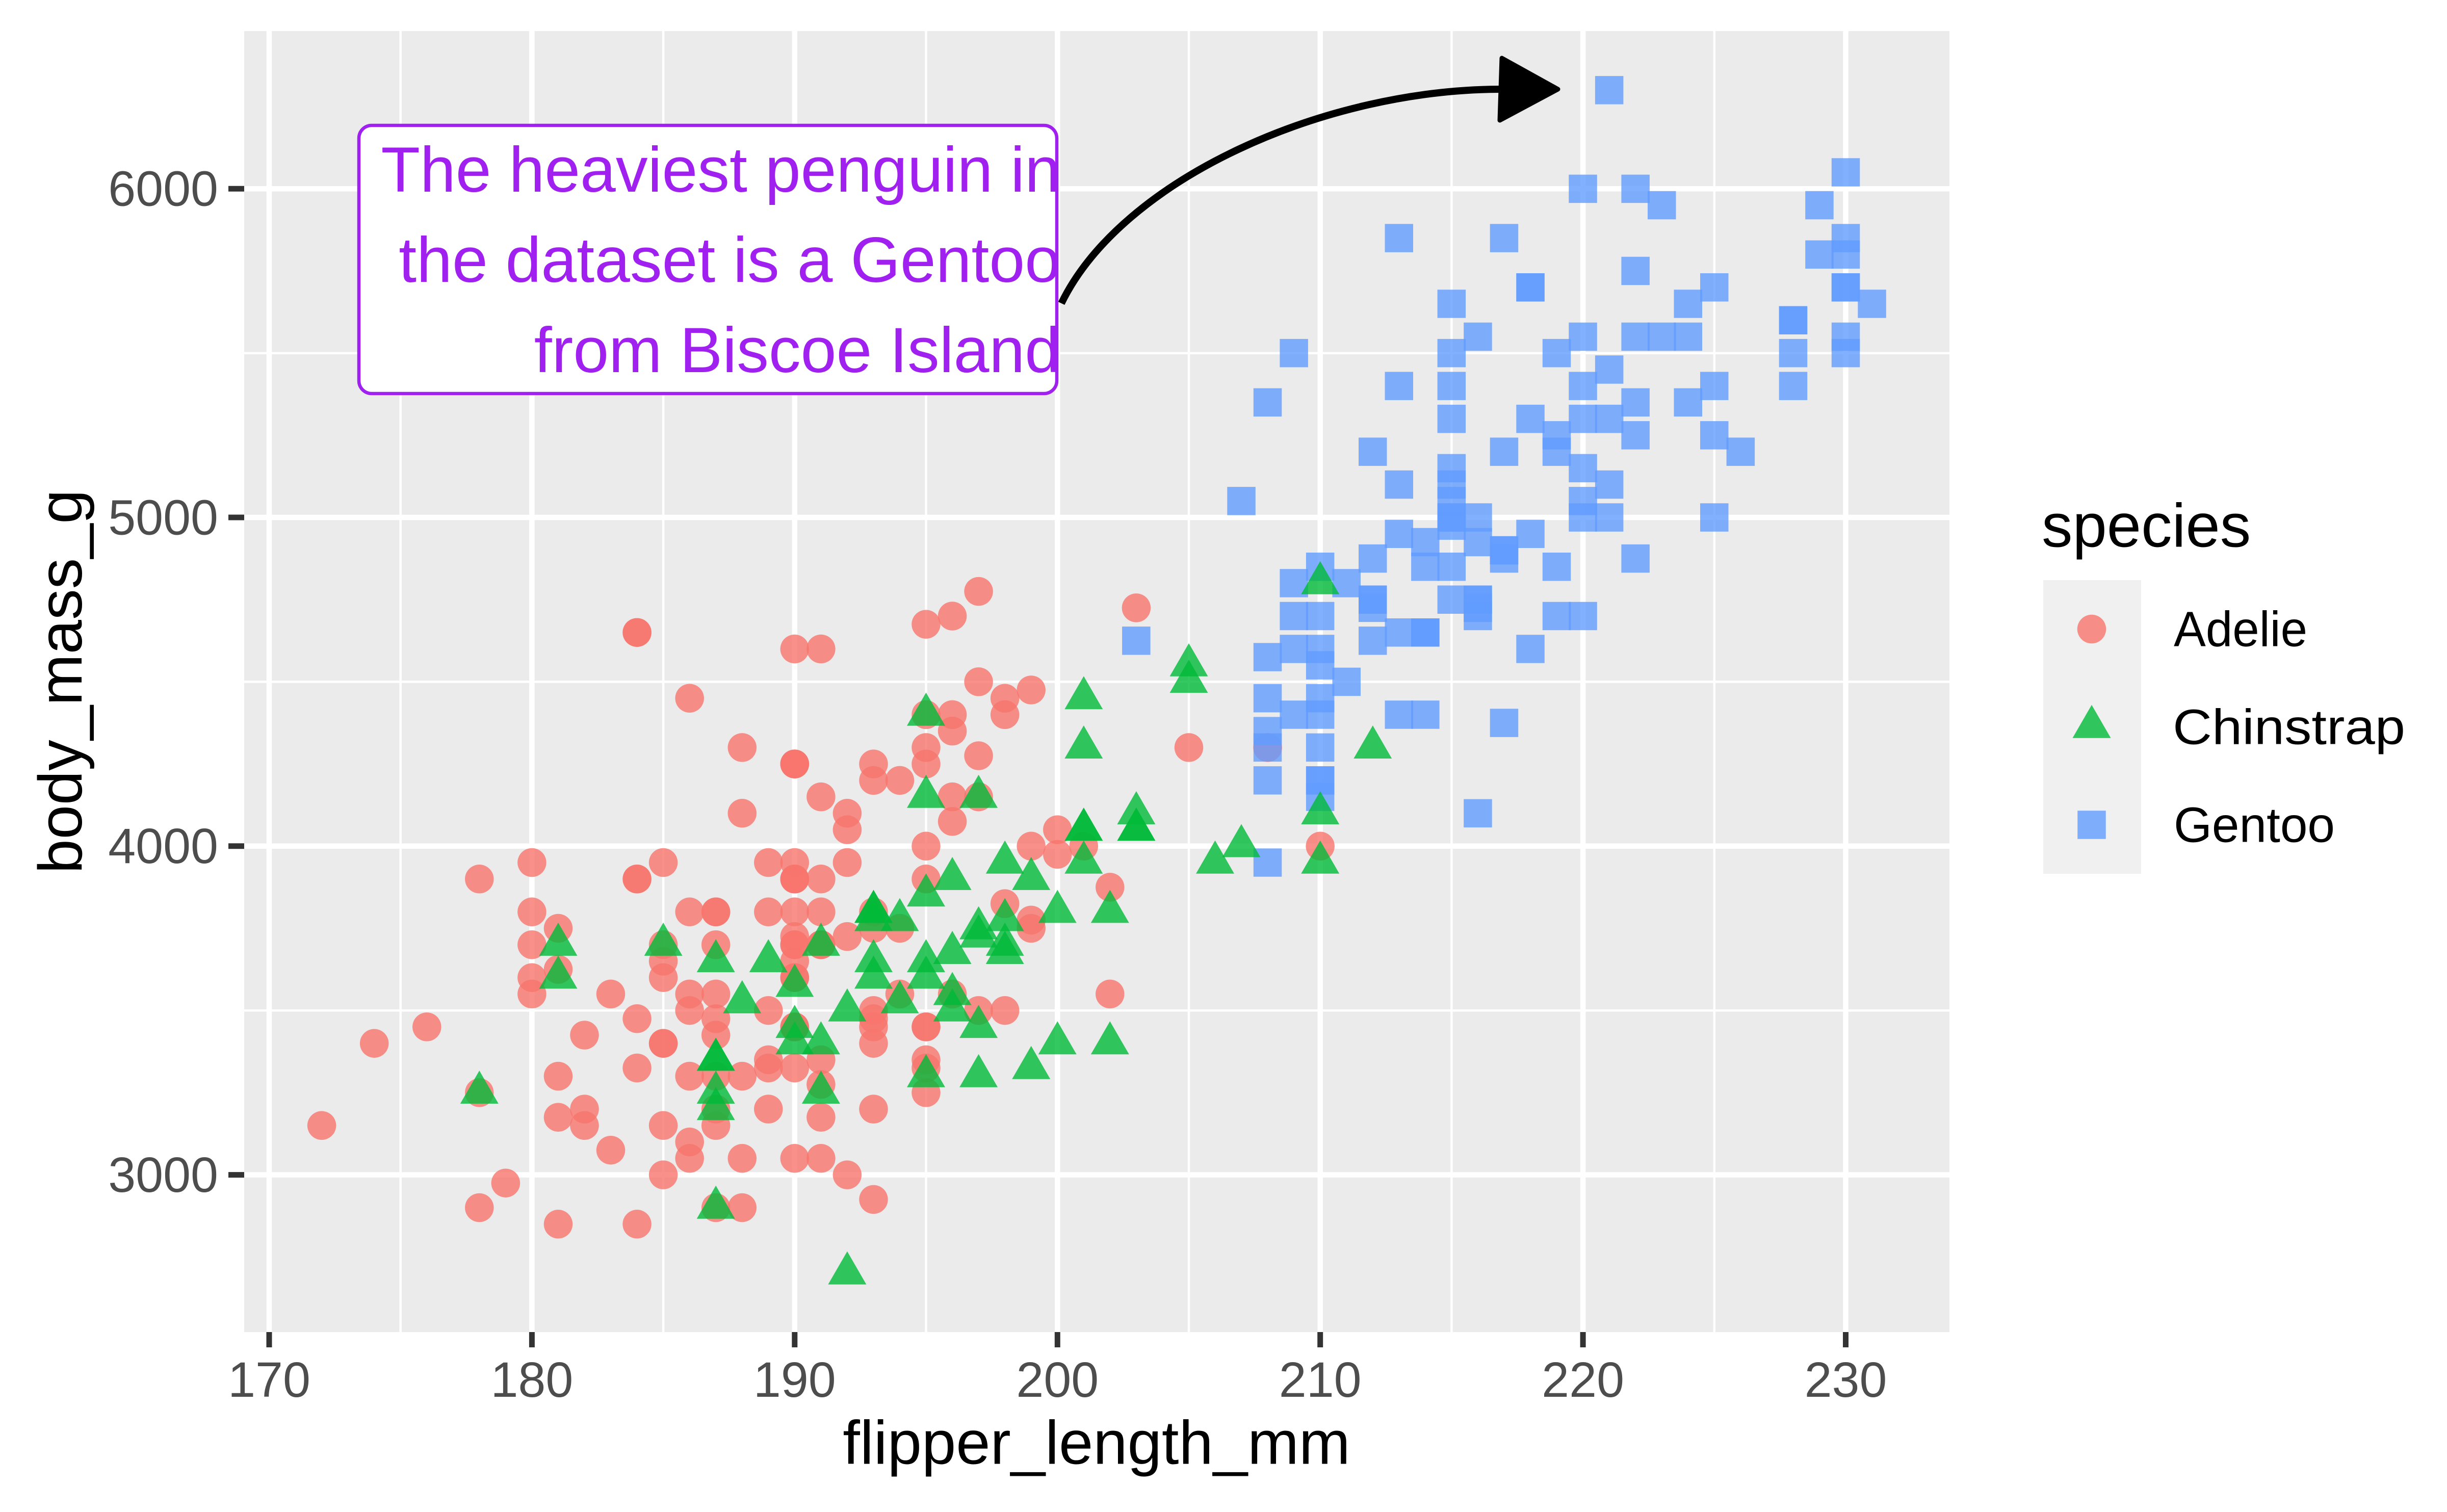 The image size is (2447, 1512). I want to click on svg-text: 5000, so click(163, 517).